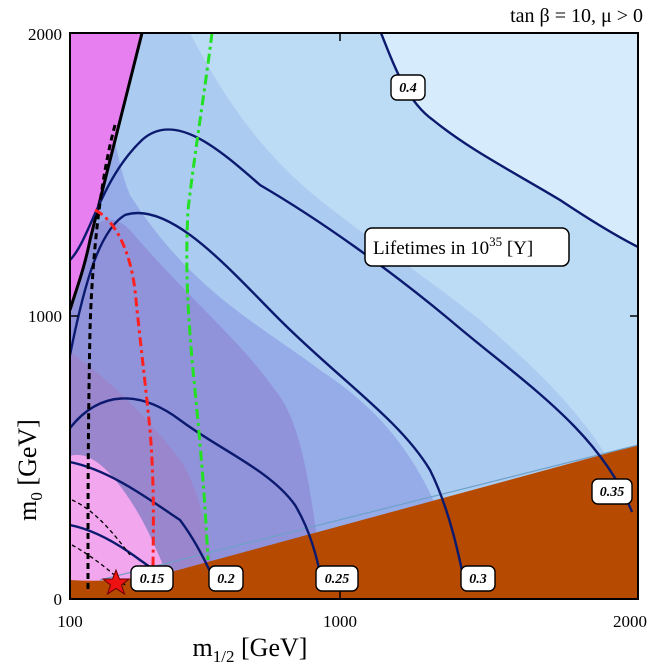  I want to click on contour-label-0.3: 0.3, so click(478, 578).